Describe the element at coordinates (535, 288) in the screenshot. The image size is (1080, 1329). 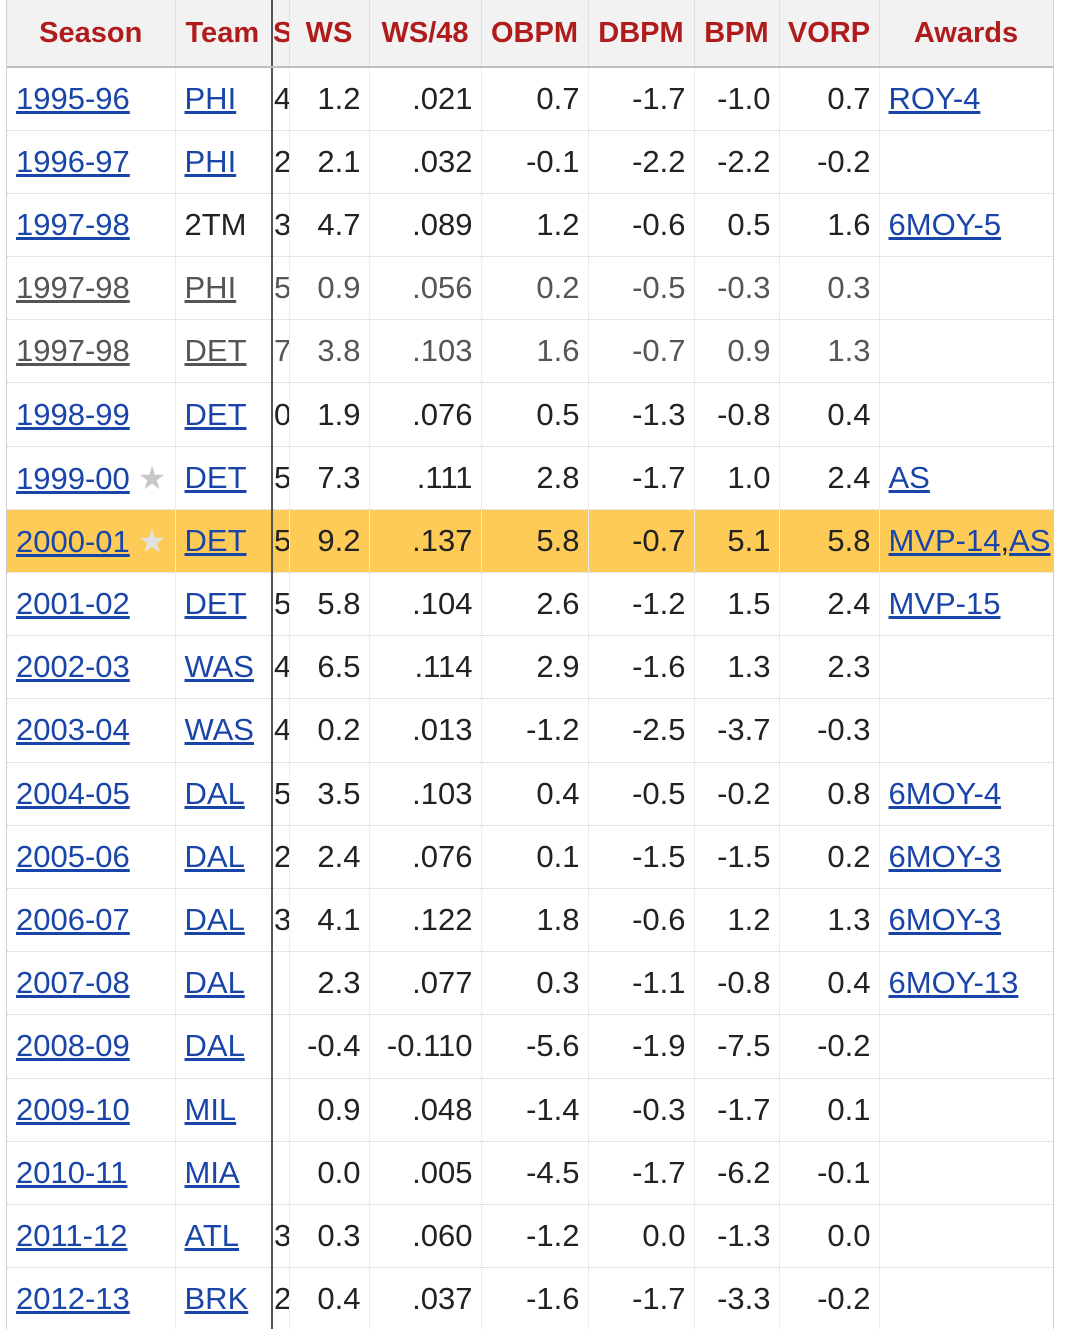
I see `obpm-cell: 0.2` at that location.